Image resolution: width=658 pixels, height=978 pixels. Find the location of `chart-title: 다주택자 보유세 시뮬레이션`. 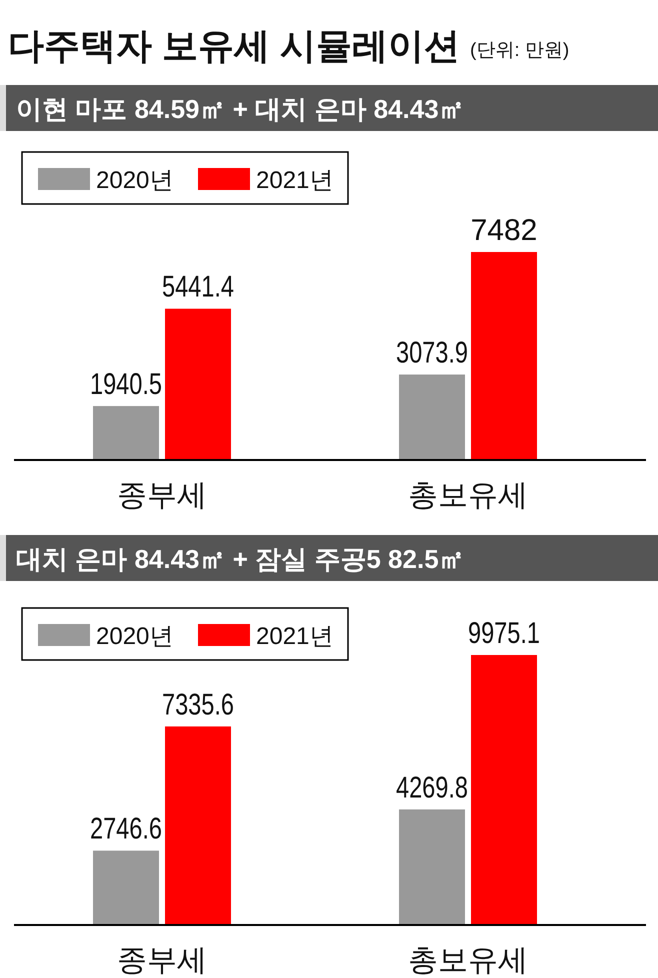

chart-title: 다주택자 보유세 시뮬레이션 is located at coordinates (234, 45).